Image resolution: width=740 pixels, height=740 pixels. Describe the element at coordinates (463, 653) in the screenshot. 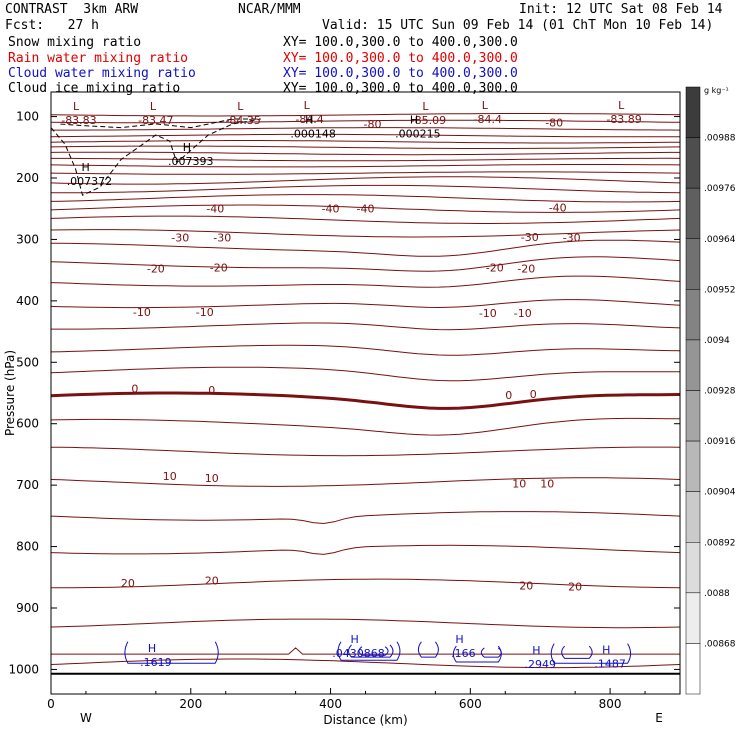

I see `high-center-value: .166` at that location.